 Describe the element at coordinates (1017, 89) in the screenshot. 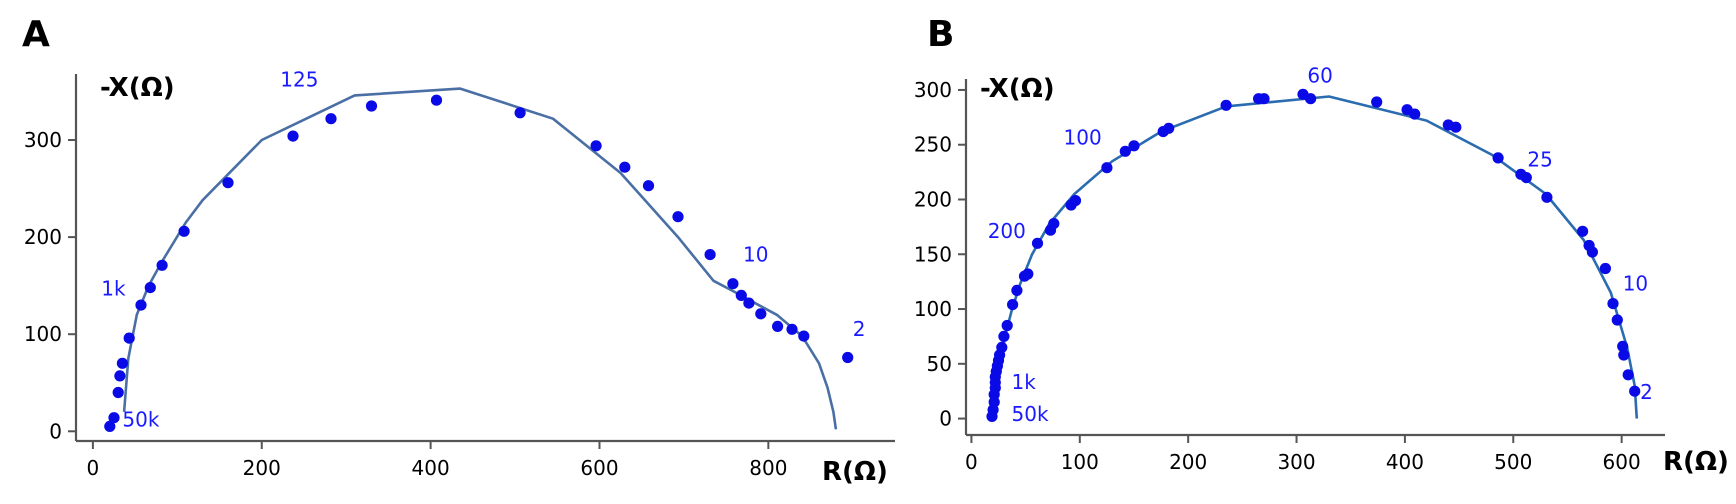

I see `panel-b-y-axis-title: -X(Ω)` at that location.